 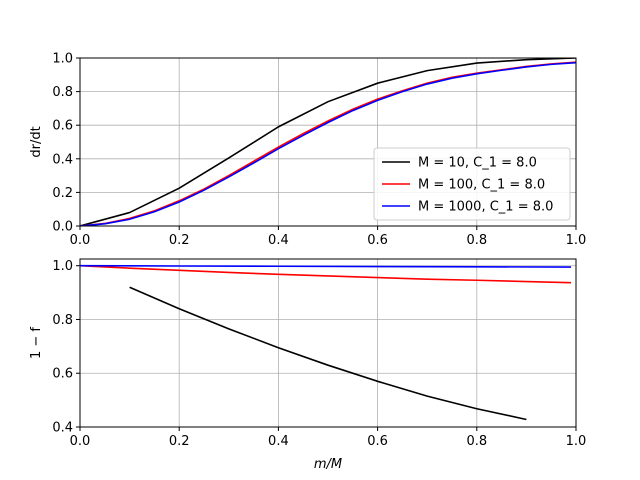 What do you see at coordinates (328, 464) in the screenshot?
I see `x-axis-label: m/M` at bounding box center [328, 464].